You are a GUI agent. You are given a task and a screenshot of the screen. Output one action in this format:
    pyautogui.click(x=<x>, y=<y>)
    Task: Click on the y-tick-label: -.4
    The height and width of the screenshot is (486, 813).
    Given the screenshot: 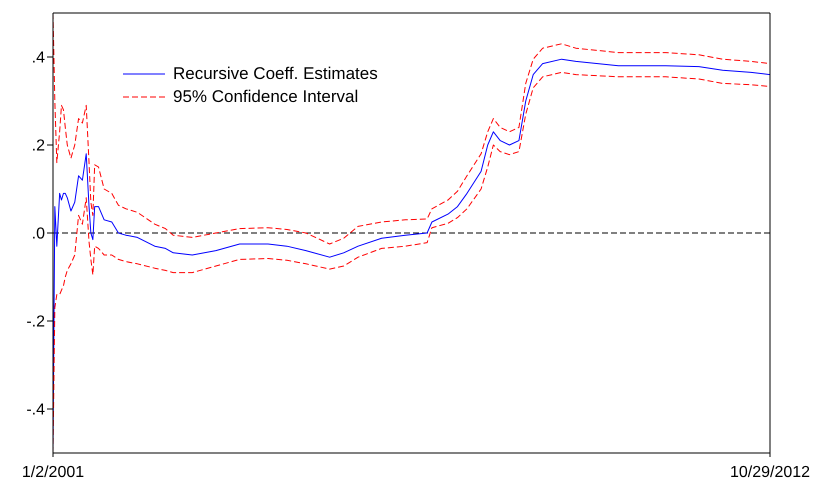 What is the action you would take?
    pyautogui.click(x=36, y=410)
    